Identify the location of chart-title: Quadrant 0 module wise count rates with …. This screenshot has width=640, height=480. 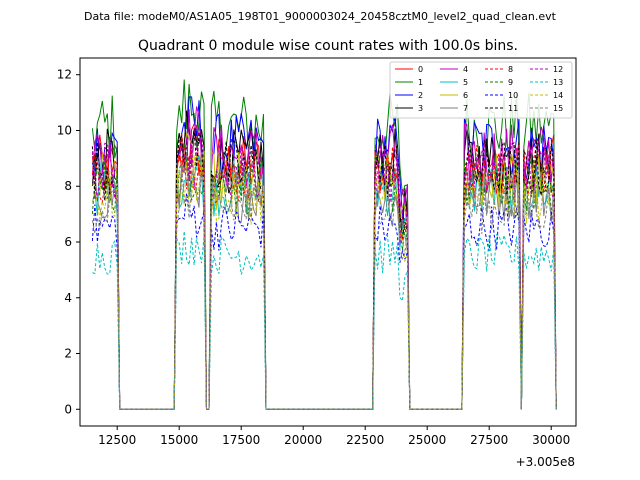
(328, 46).